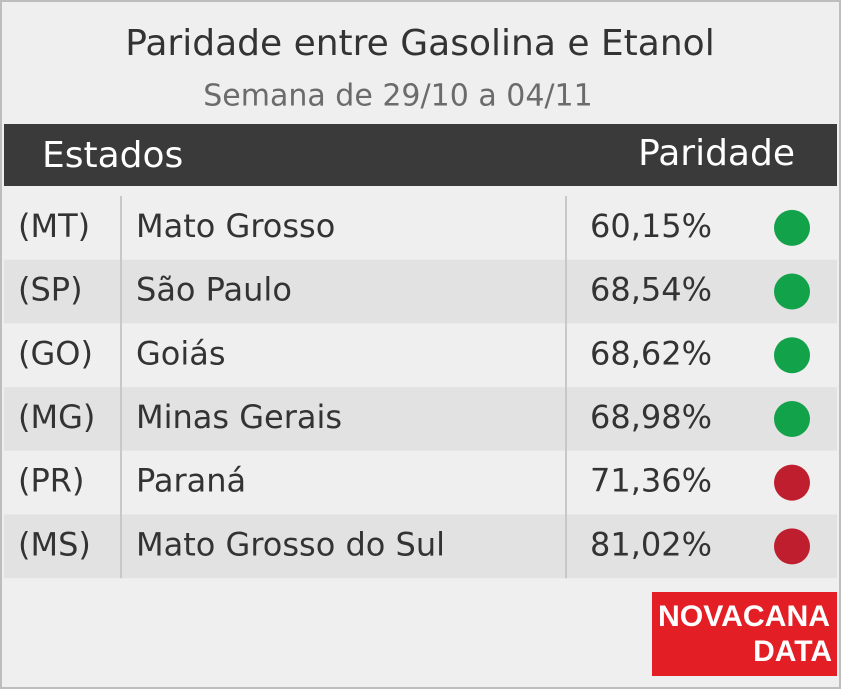  Describe the element at coordinates (420, 155) in the screenshot. I see `table-header` at that location.